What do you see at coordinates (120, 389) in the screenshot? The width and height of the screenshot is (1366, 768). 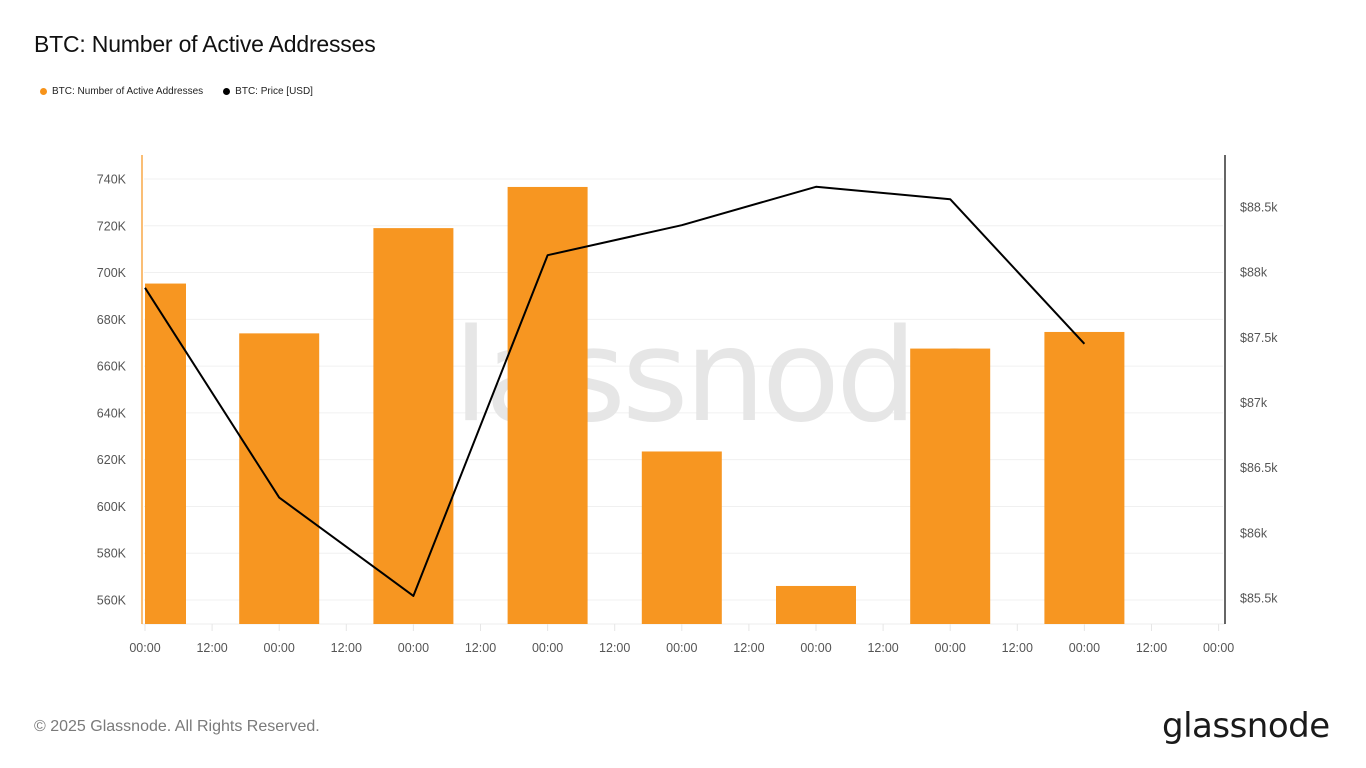 I see `left-y-axis: 560K 580K 600K 620K 640K 660K 680K 700K 720K 740K` at bounding box center [120, 389].